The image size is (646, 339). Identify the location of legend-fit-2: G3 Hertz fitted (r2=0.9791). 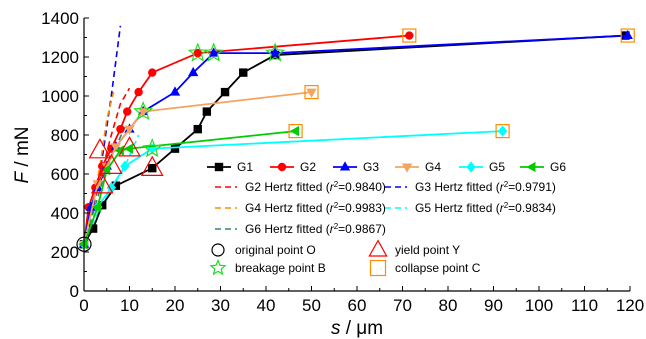
(470, 187).